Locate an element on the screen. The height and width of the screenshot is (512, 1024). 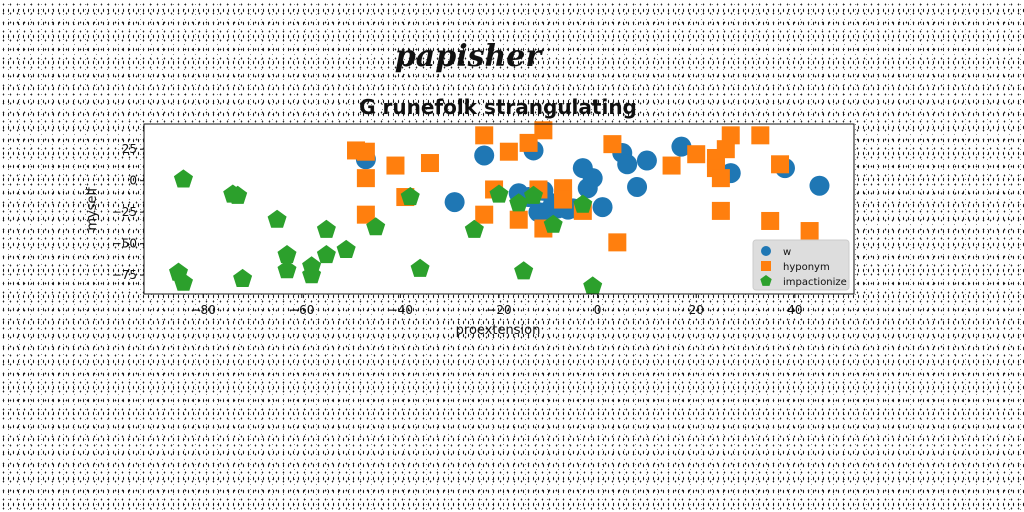
legend-marker-impactionize is located at coordinates (766, 280).